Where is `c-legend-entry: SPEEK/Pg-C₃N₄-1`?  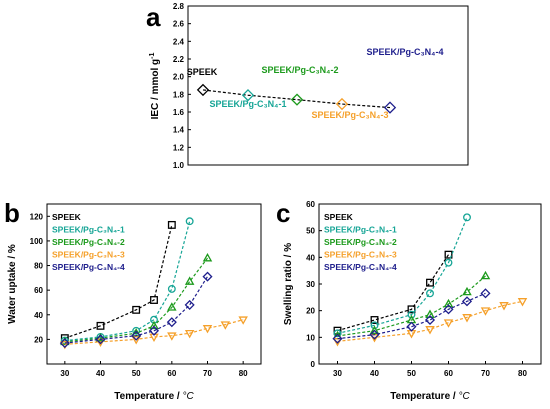
c-legend-entry: SPEEK/Pg-C₃N₄-1 is located at coordinates (360, 230).